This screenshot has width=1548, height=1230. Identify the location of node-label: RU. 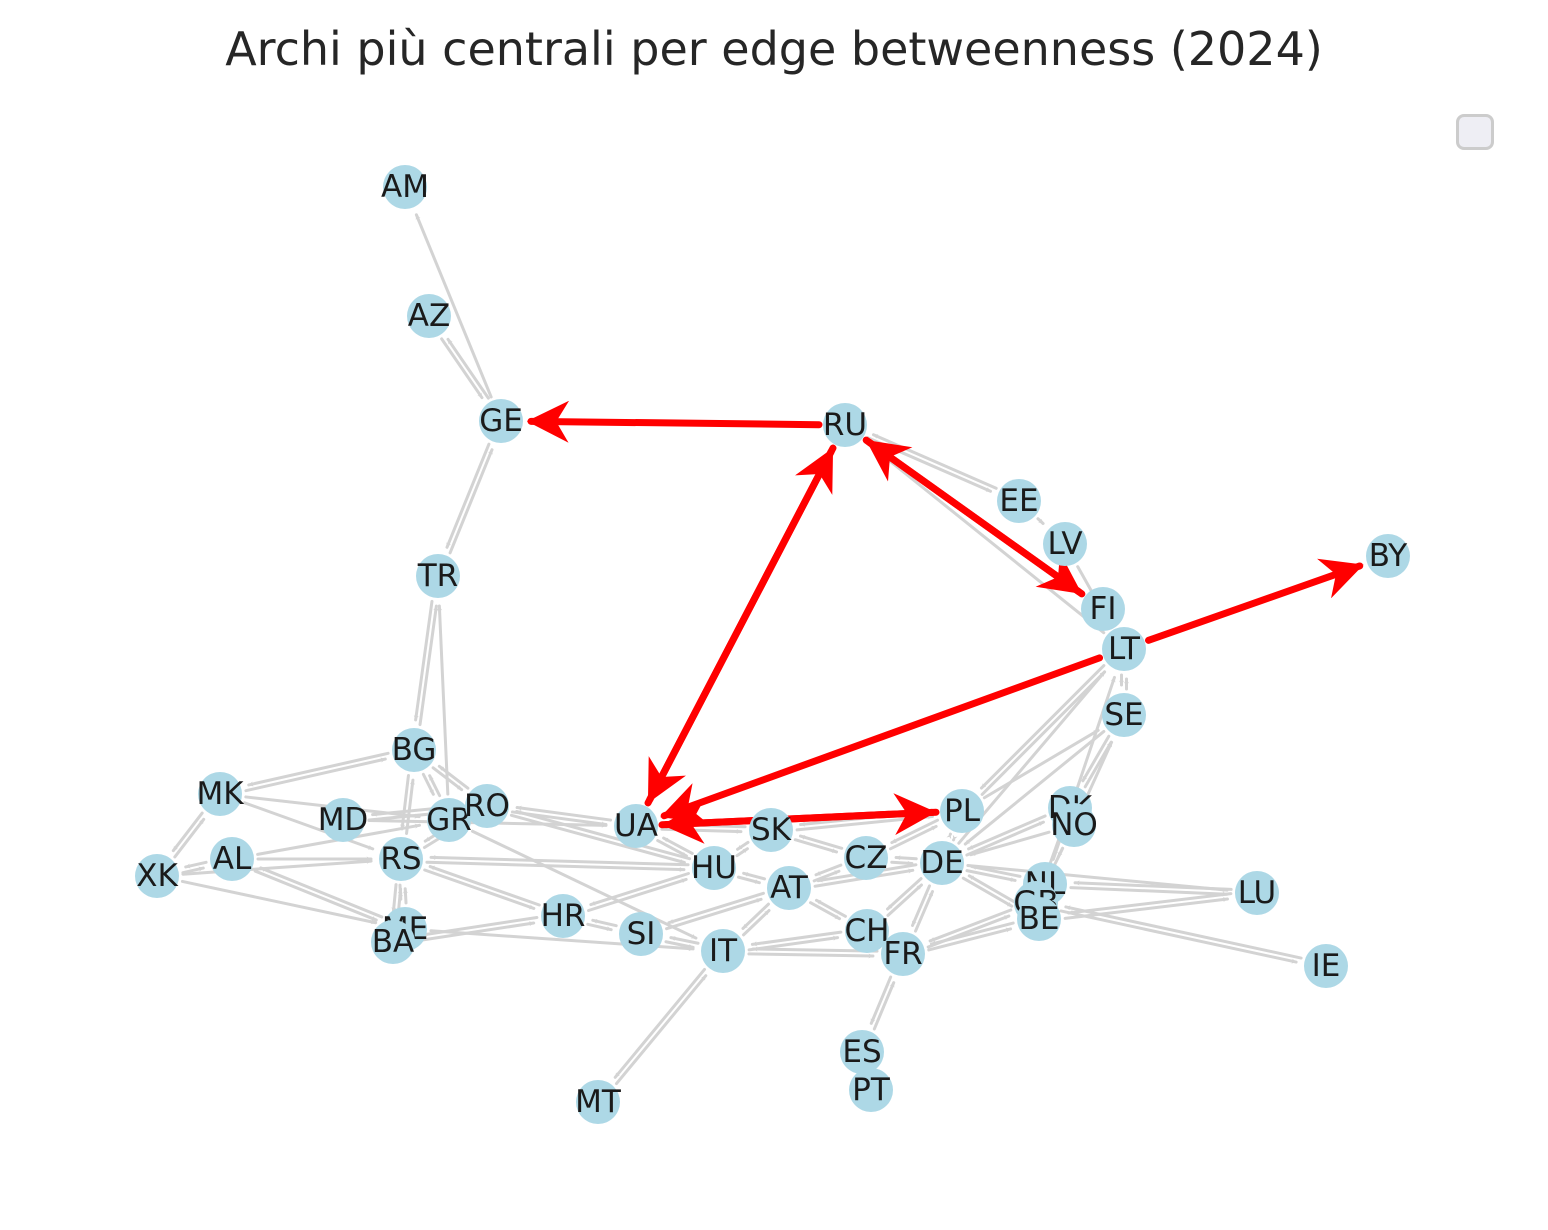
(845, 425).